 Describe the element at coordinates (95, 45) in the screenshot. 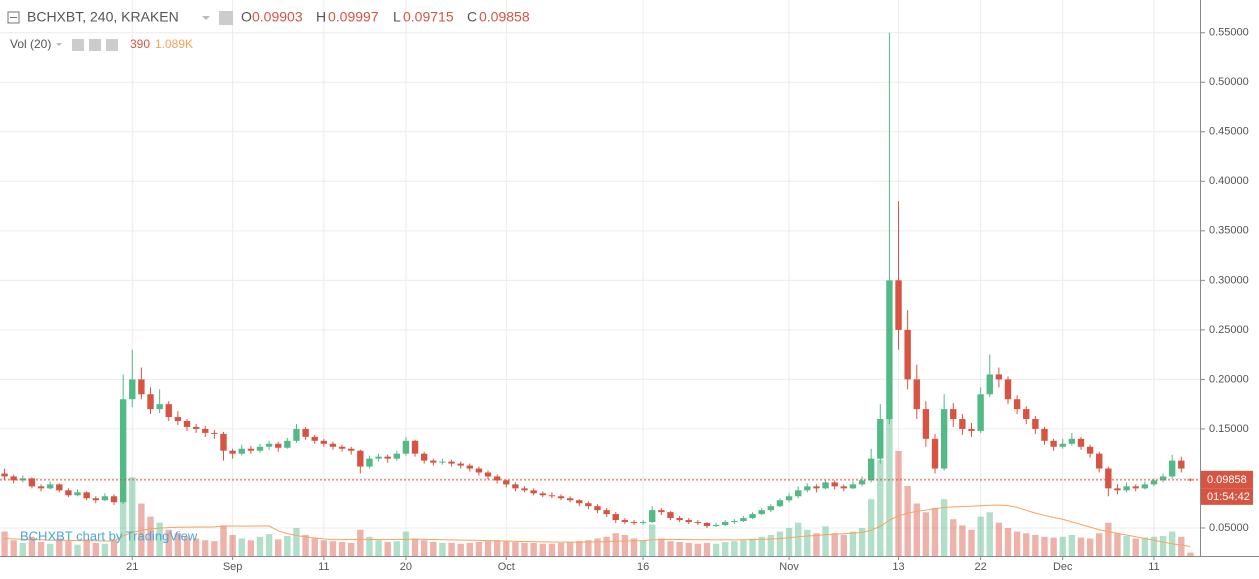

I see `format-icon` at that location.